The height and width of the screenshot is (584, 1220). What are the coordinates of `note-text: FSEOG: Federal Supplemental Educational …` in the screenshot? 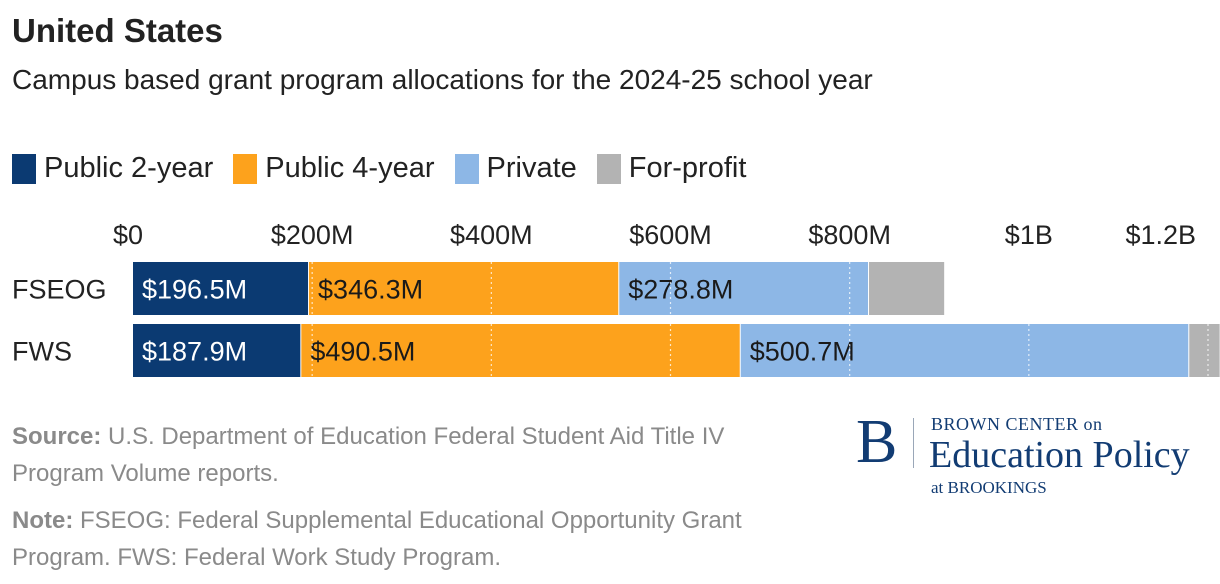 It's located at (377, 539).